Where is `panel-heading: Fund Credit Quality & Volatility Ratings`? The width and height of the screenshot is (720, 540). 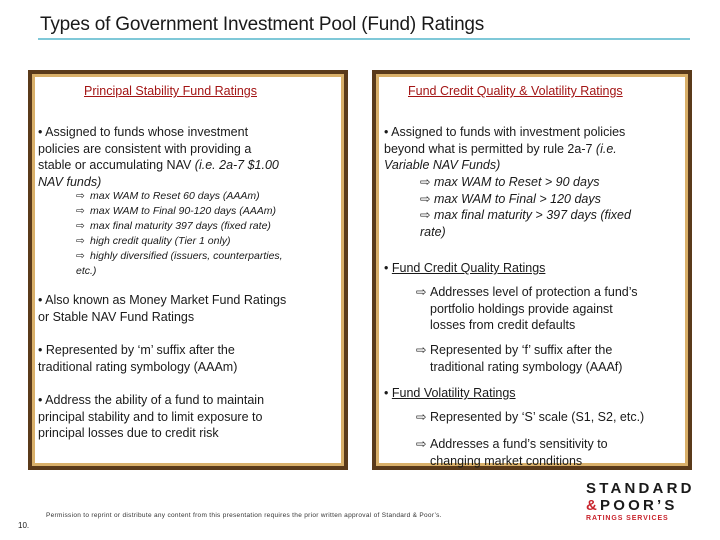 panel-heading: Fund Credit Quality & Volatility Ratings is located at coordinates (515, 91).